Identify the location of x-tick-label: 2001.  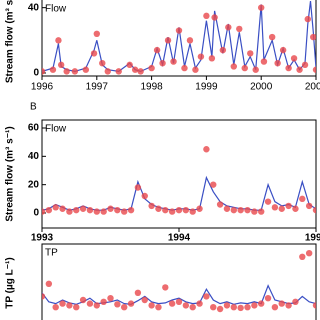
(312, 87).